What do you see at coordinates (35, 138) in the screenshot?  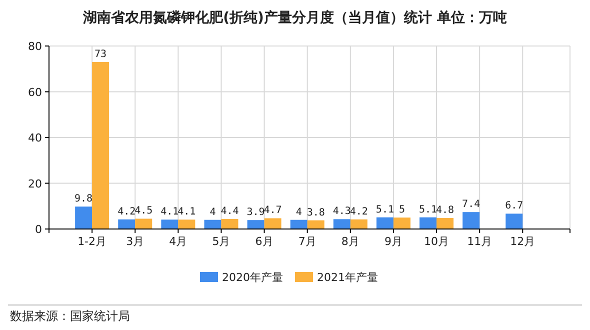 I see `y-tick-label: 40` at bounding box center [35, 138].